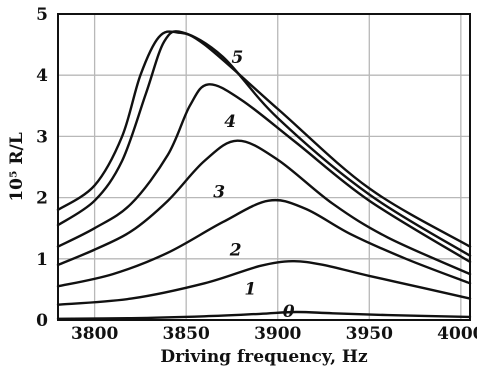 The image size is (477, 374). What do you see at coordinates (289, 312) in the screenshot?
I see `curve-label: 0` at bounding box center [289, 312].